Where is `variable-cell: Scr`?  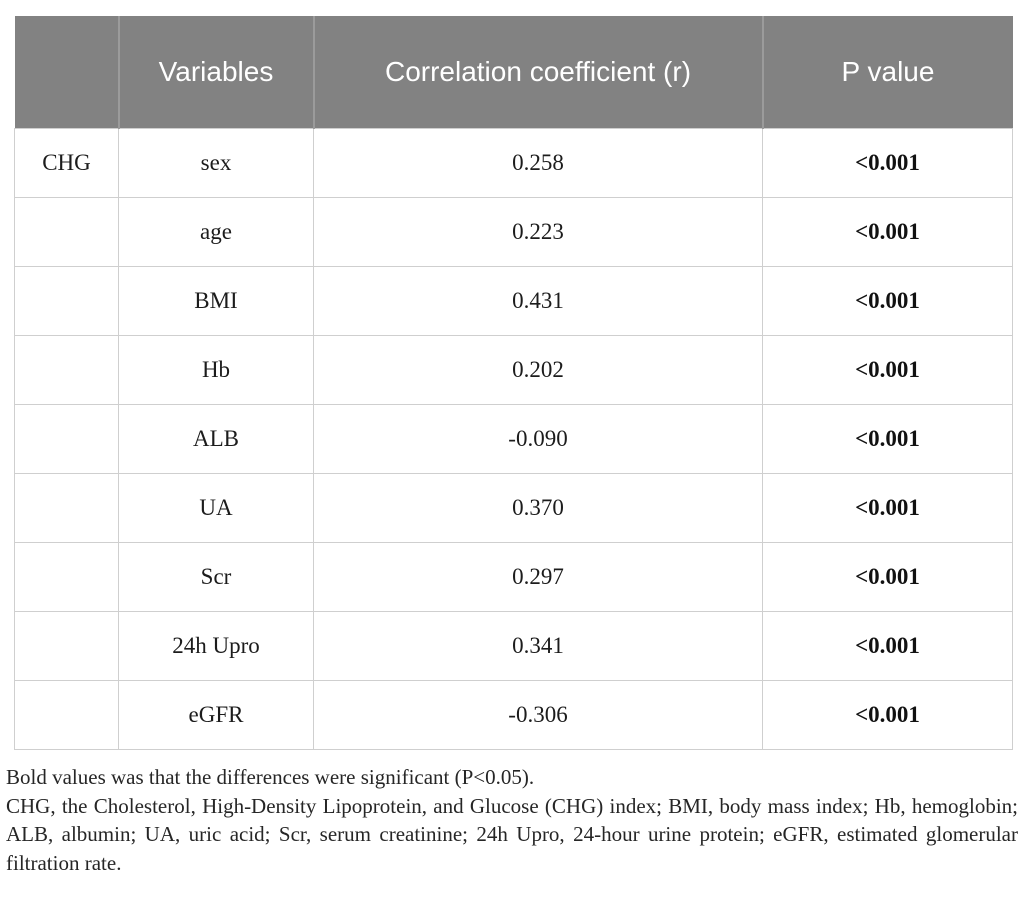 variable-cell: Scr is located at coordinates (216, 577).